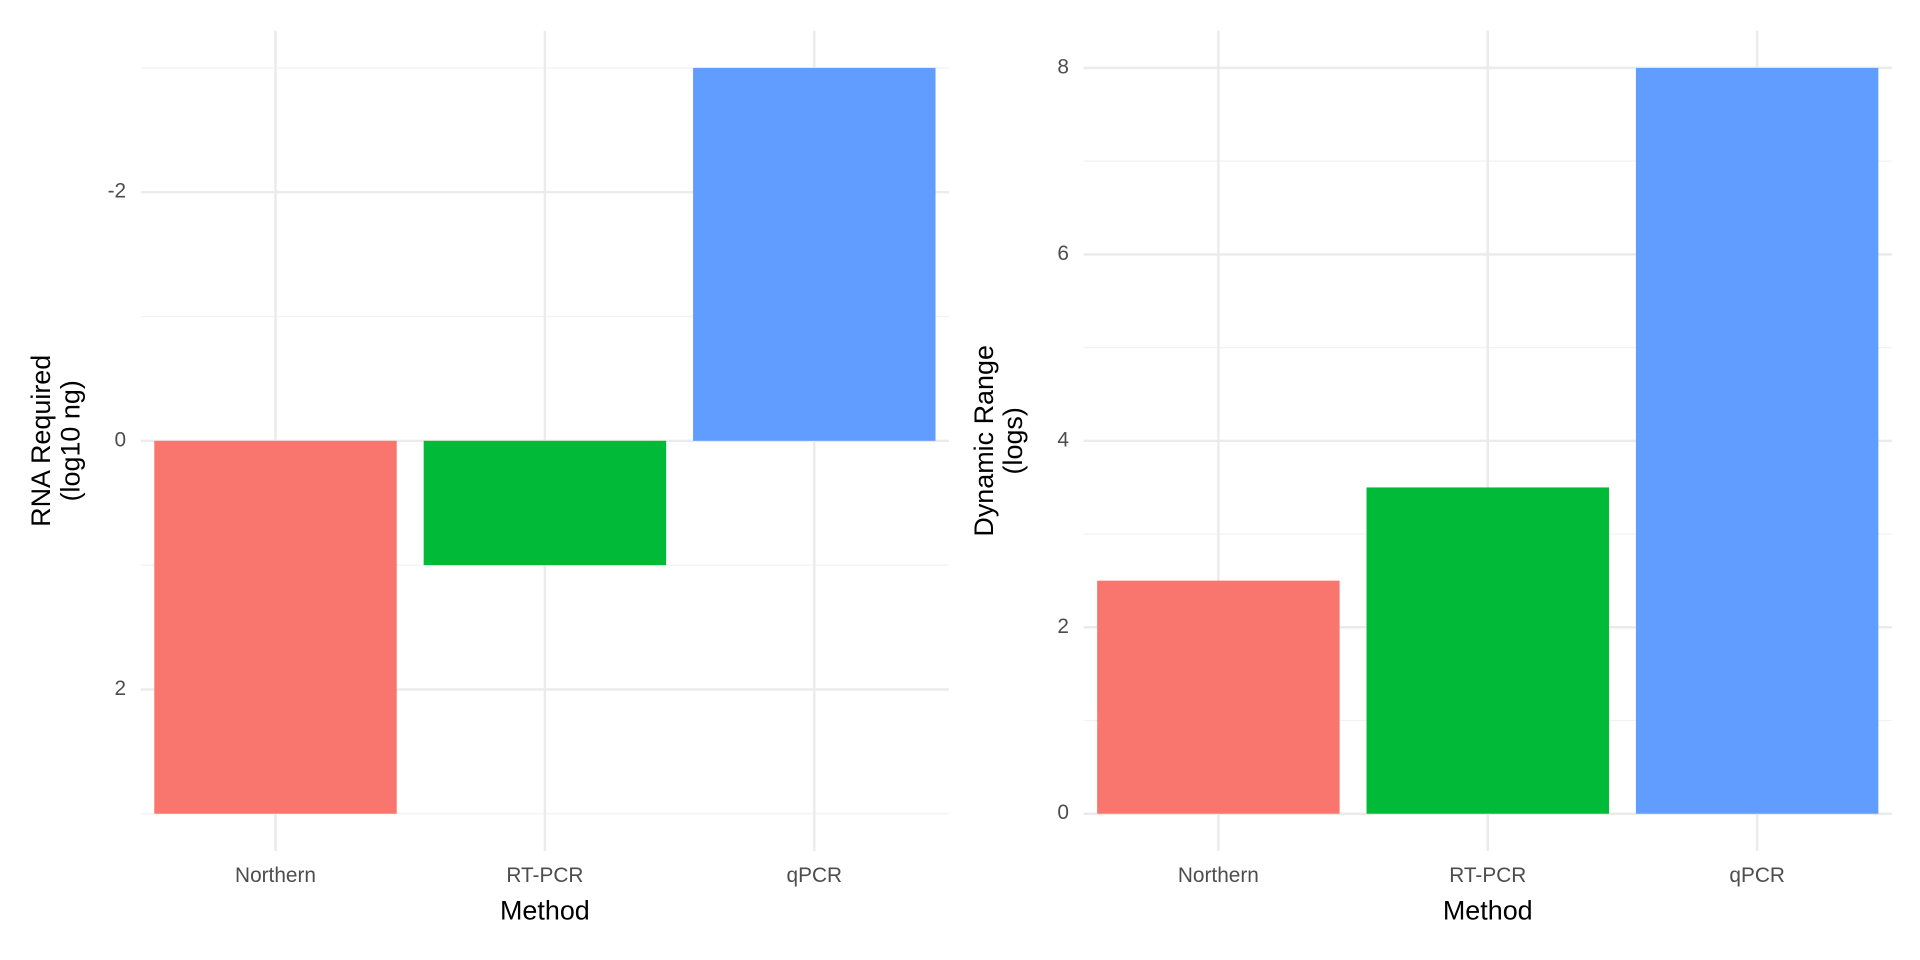 The image size is (1920, 960). I want to click on y-tick-label: -2, so click(117, 191).